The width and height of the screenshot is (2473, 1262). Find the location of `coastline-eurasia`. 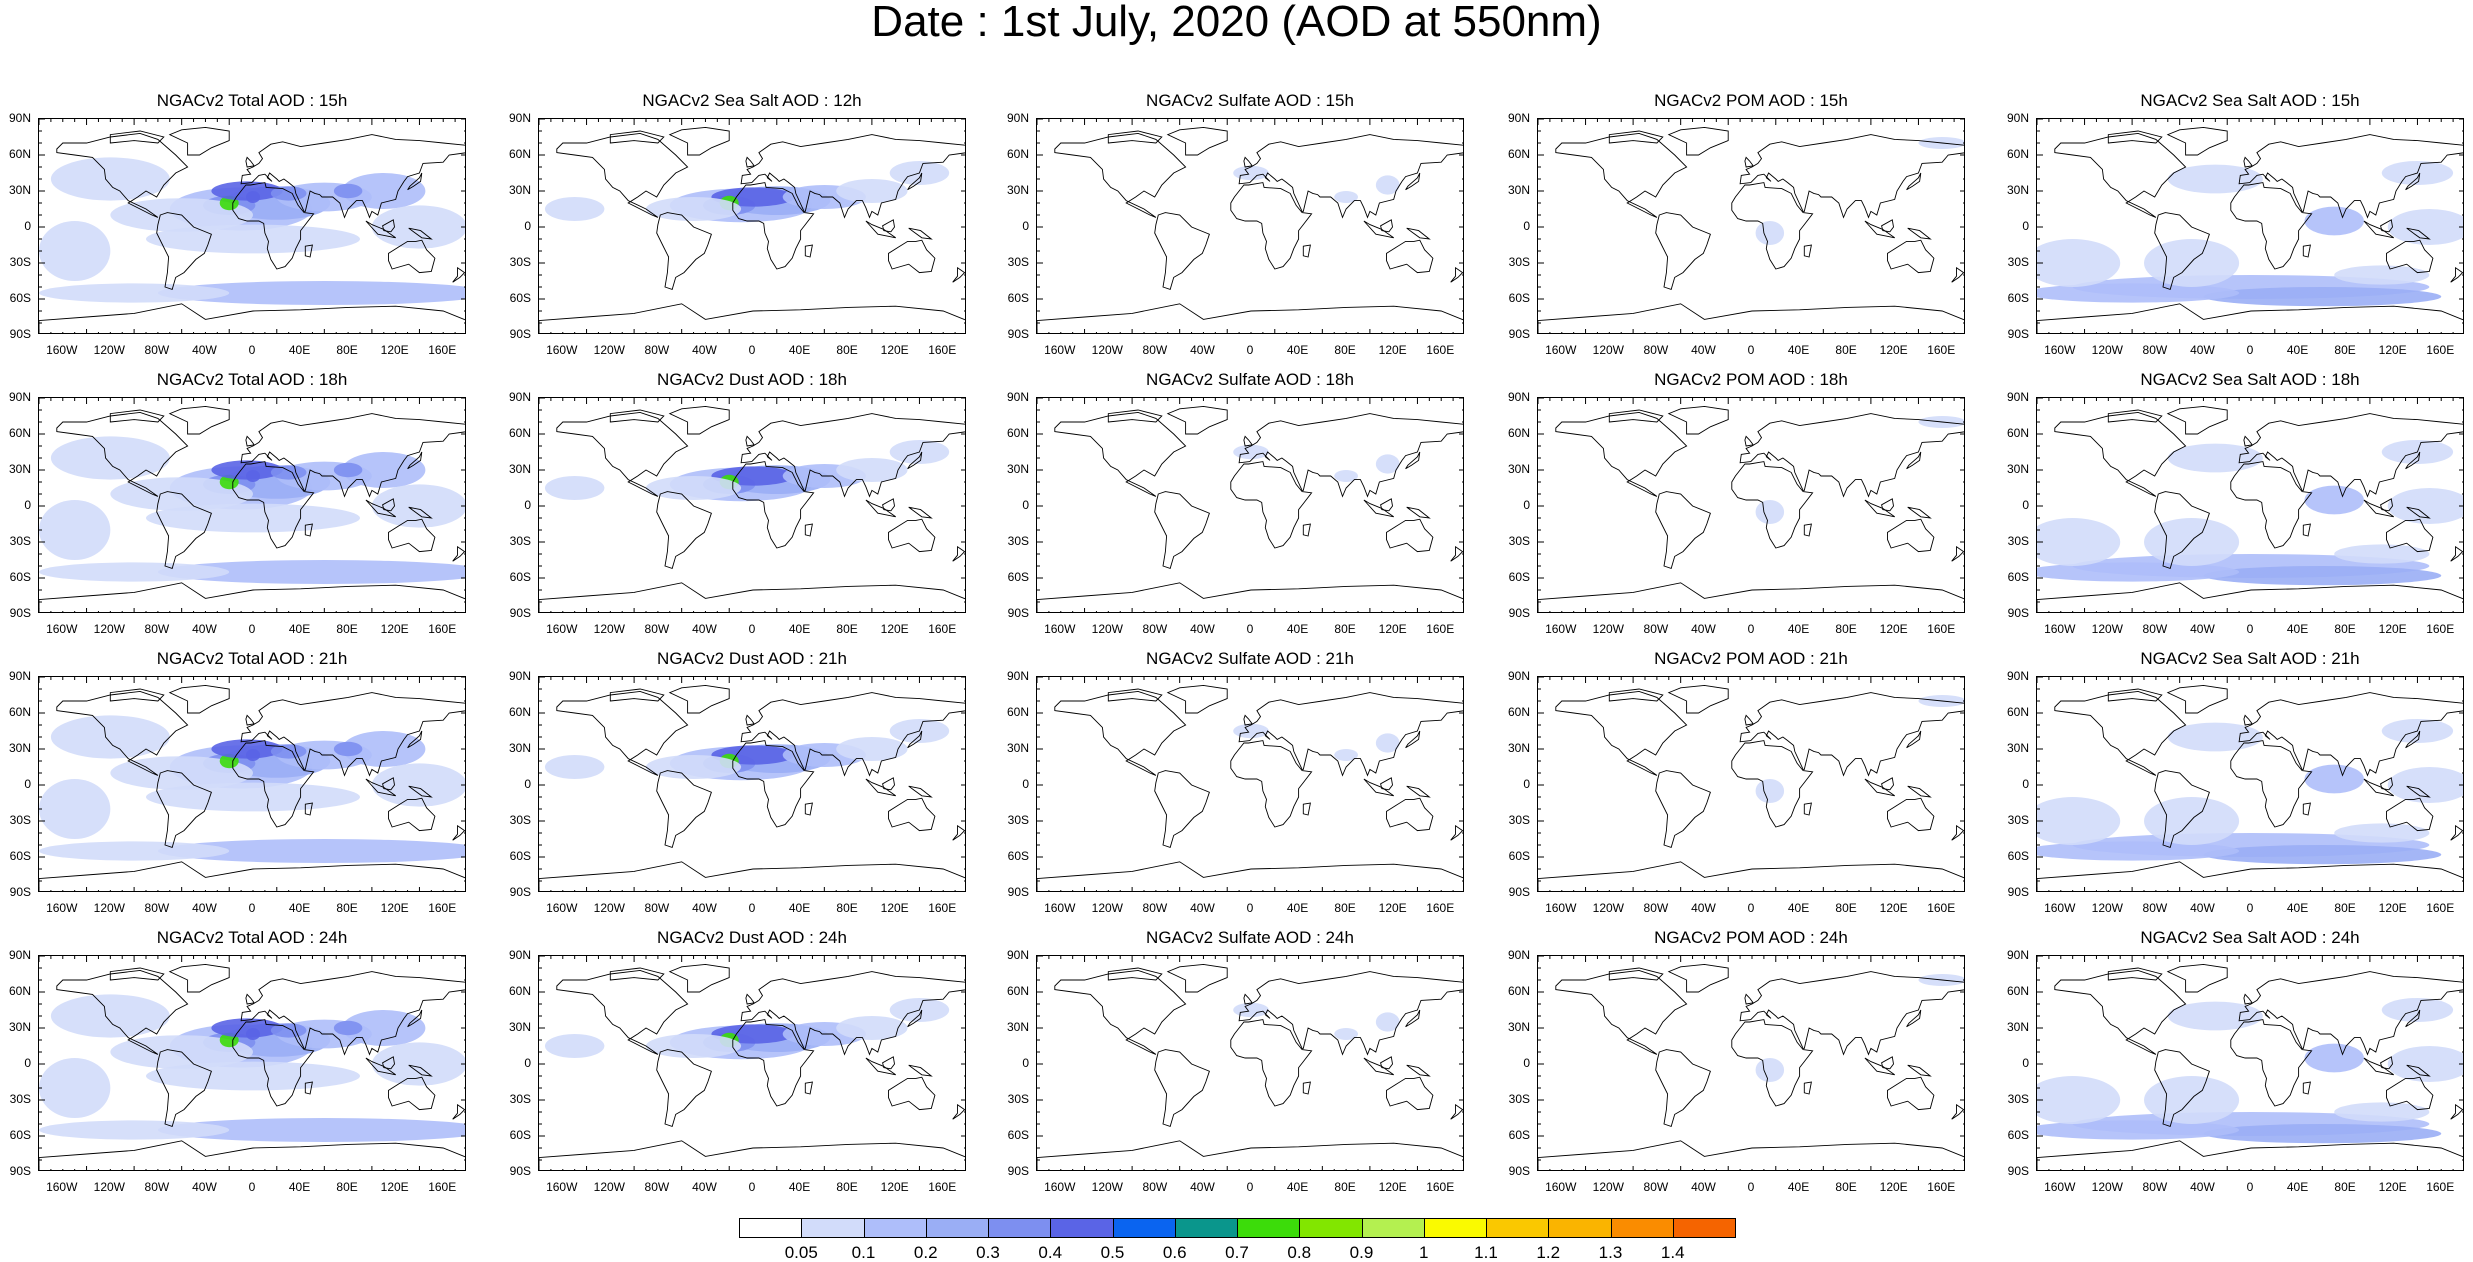

coastline-eurasia is located at coordinates (2350, 455).